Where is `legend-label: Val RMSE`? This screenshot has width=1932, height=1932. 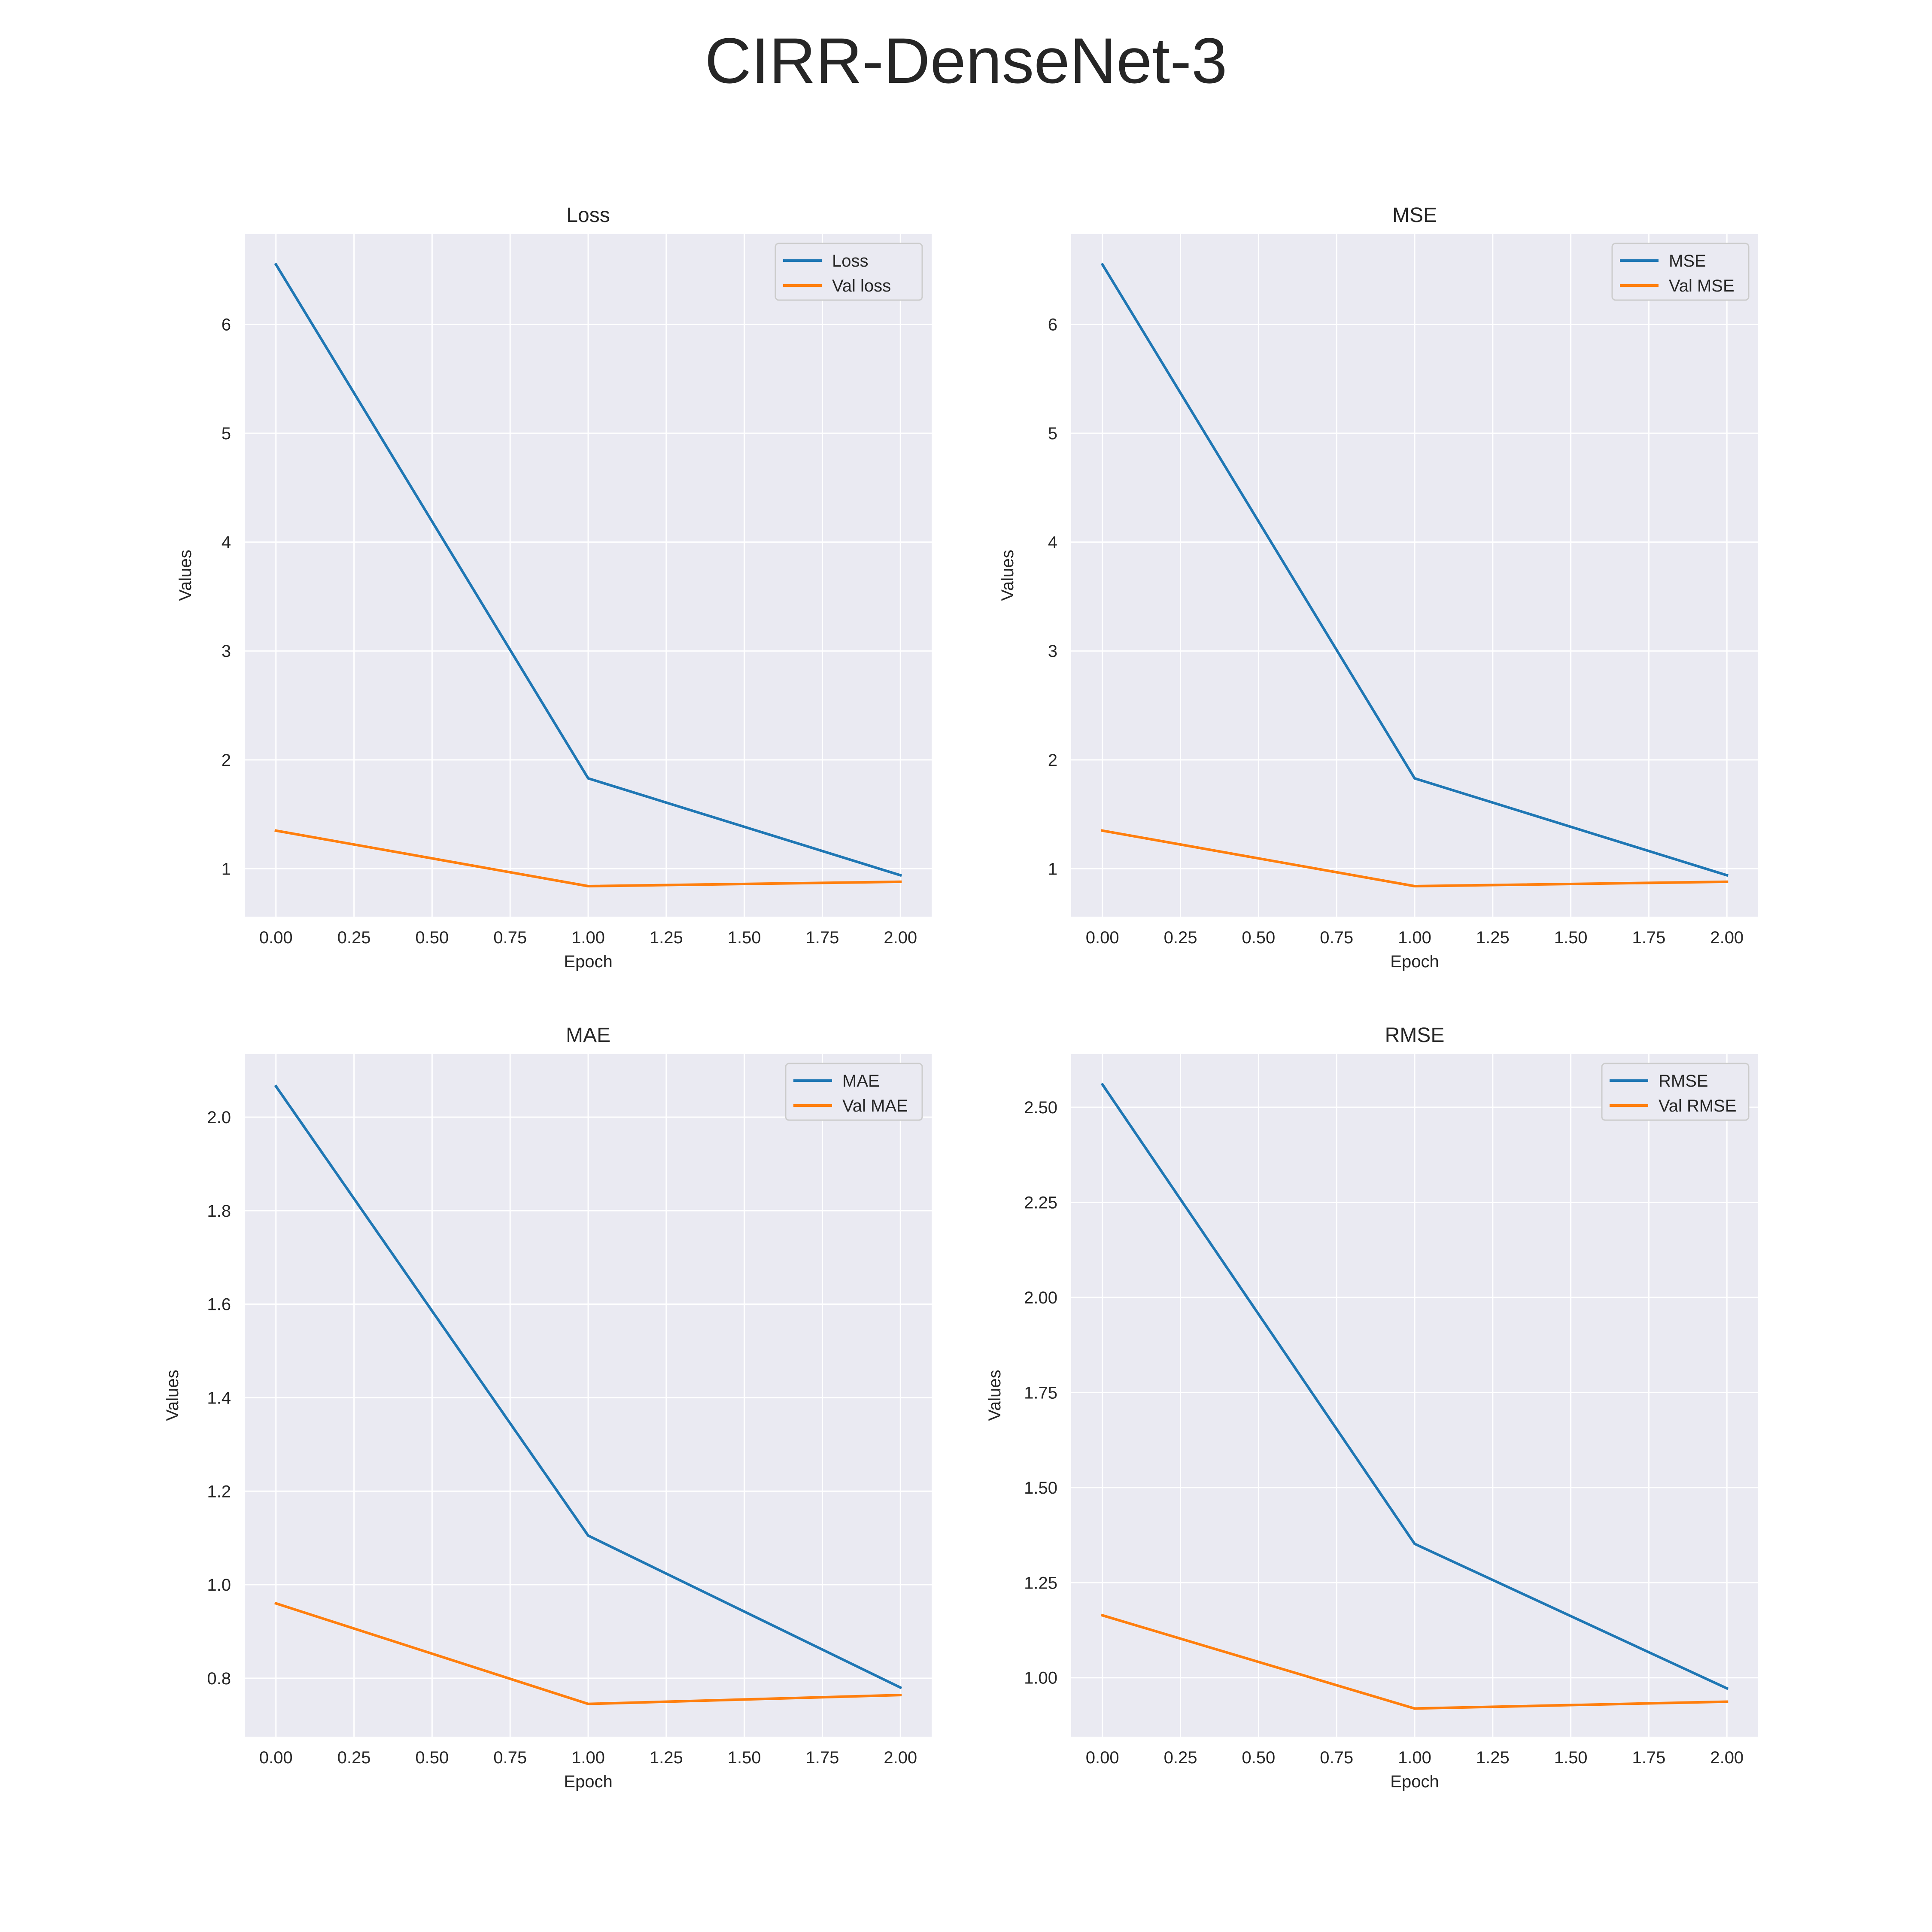 legend-label: Val RMSE is located at coordinates (1698, 1106).